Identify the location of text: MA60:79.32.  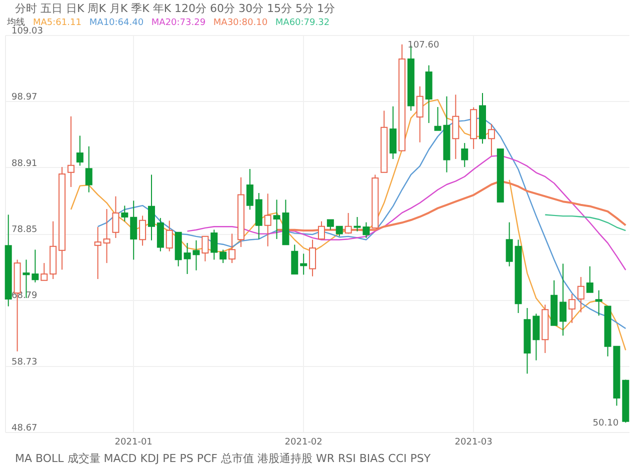
(302, 23).